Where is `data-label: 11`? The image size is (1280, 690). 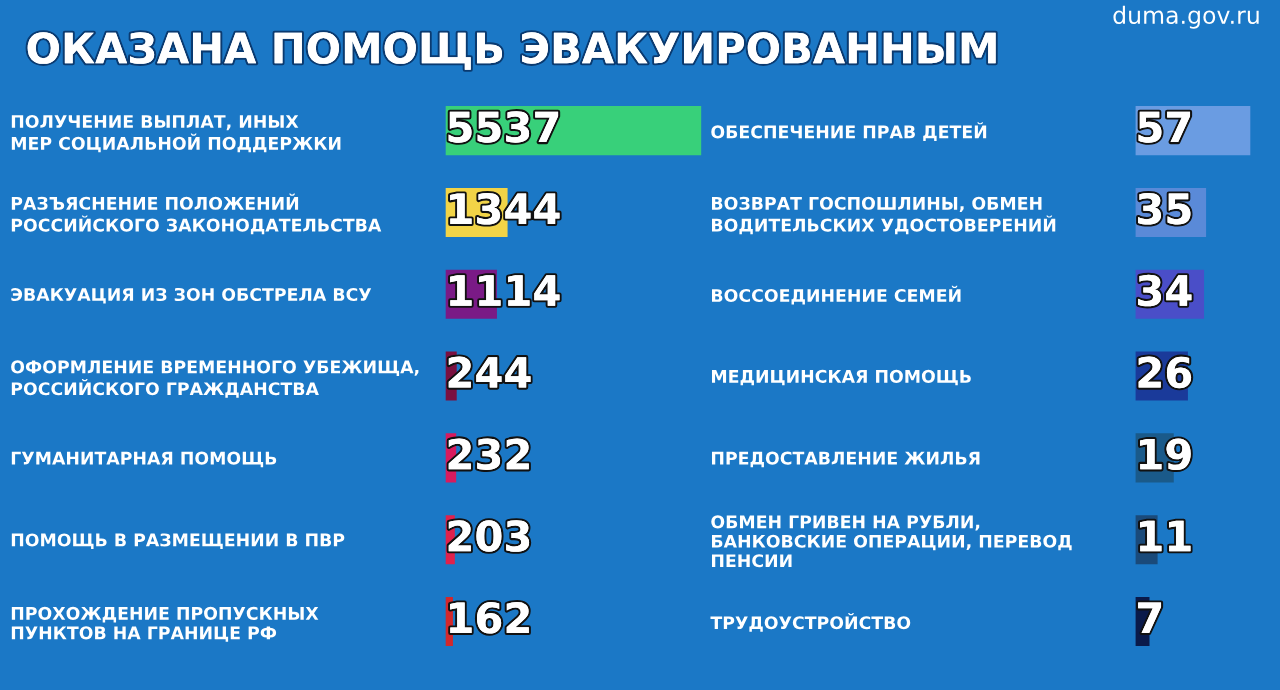
data-label: 11 is located at coordinates (1165, 536).